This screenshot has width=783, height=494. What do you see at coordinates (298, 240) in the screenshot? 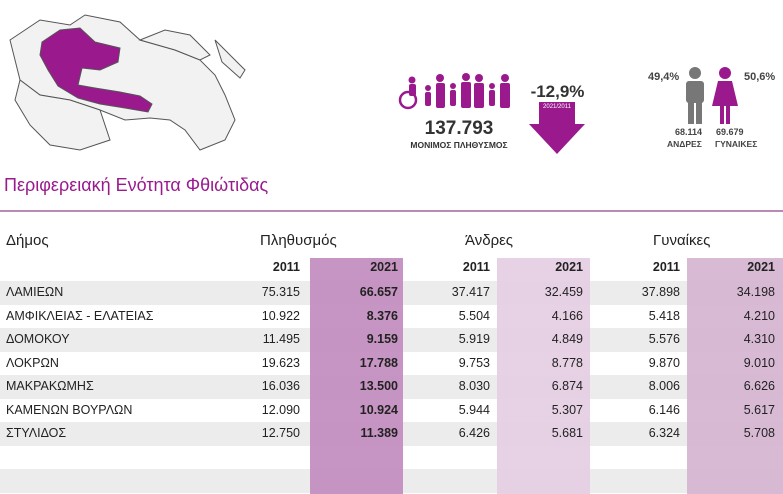
I see `column-header: Πληθυσμός` at bounding box center [298, 240].